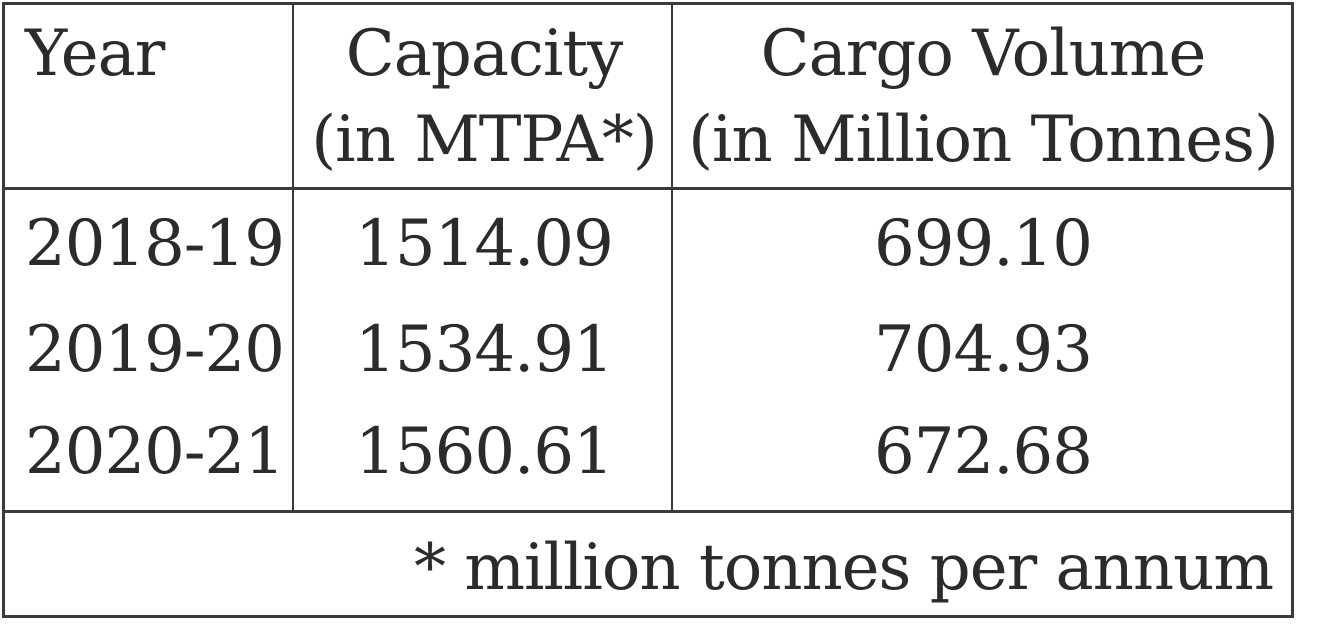  Describe the element at coordinates (155, 350) in the screenshot. I see `row-2-year: 2019-20` at that location.